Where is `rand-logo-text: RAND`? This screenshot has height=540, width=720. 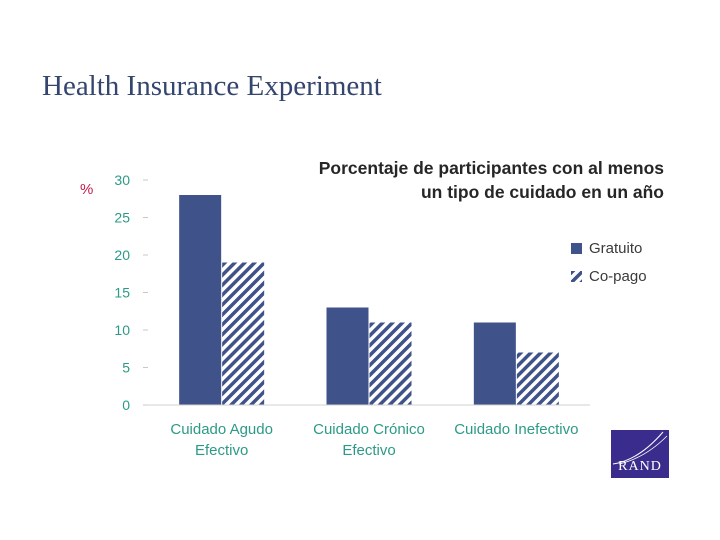
rand-logo-text: RAND is located at coordinates (640, 466).